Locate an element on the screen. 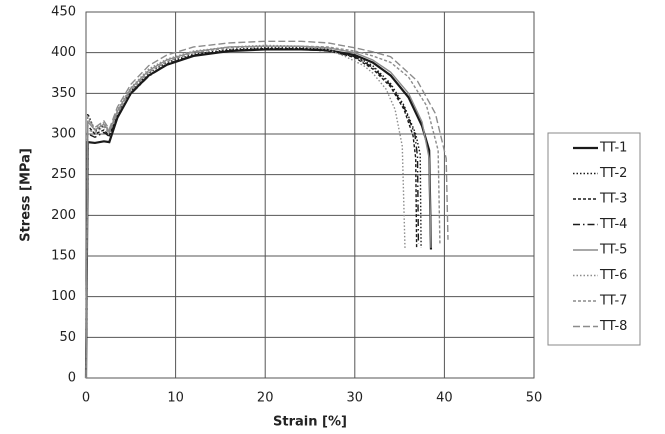  y-tick-label: 100 is located at coordinates (63, 296).